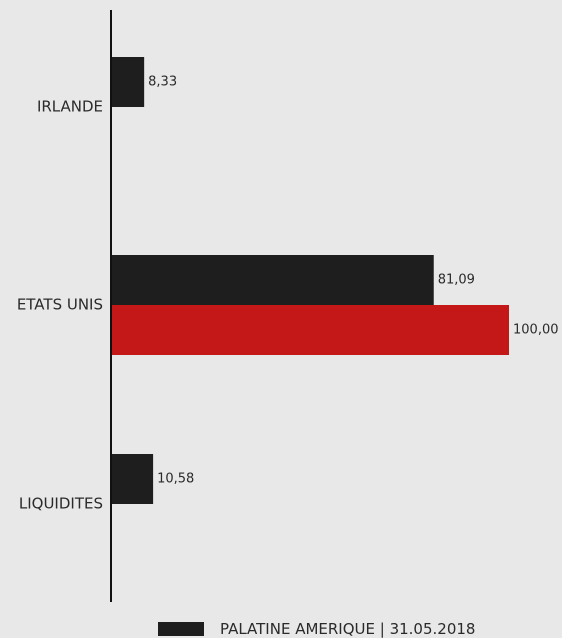  What do you see at coordinates (456, 280) in the screenshot?
I see `data-label: 81,09` at bounding box center [456, 280].